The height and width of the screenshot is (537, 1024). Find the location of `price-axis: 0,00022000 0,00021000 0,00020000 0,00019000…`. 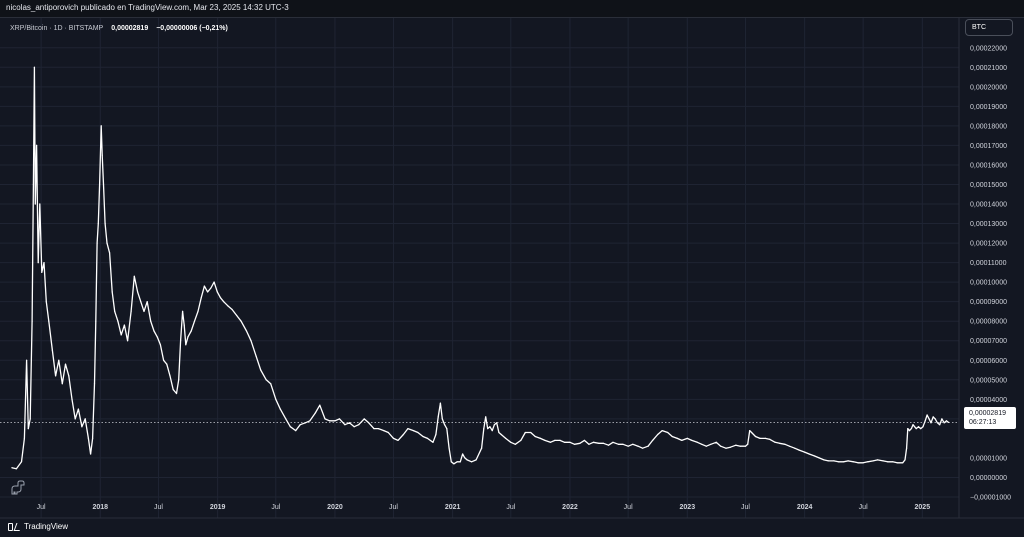

price-axis: 0,00022000 0,00021000 0,00020000 0,00019000… is located at coordinates (984, 268).